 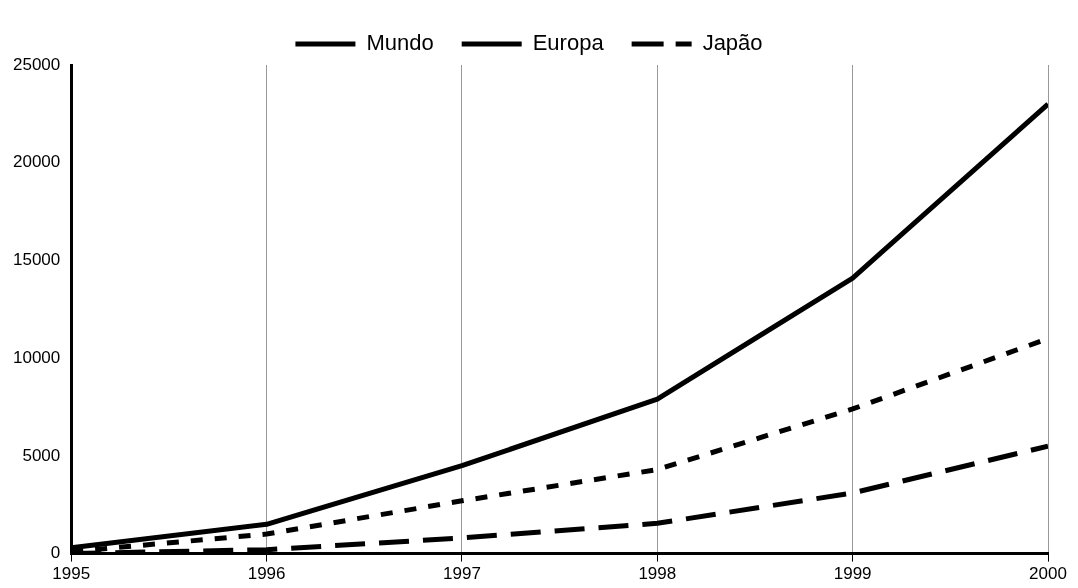 I want to click on y-tick-label: 10000, so click(x=36, y=357).